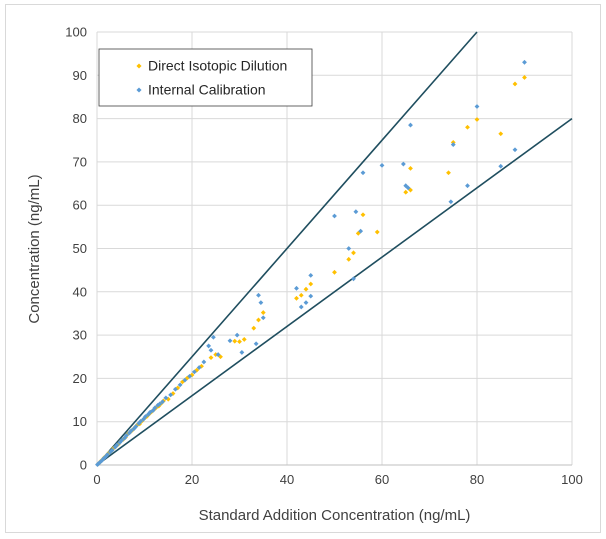 The image size is (606, 539). I want to click on y-tick-label: 10, so click(80, 421).